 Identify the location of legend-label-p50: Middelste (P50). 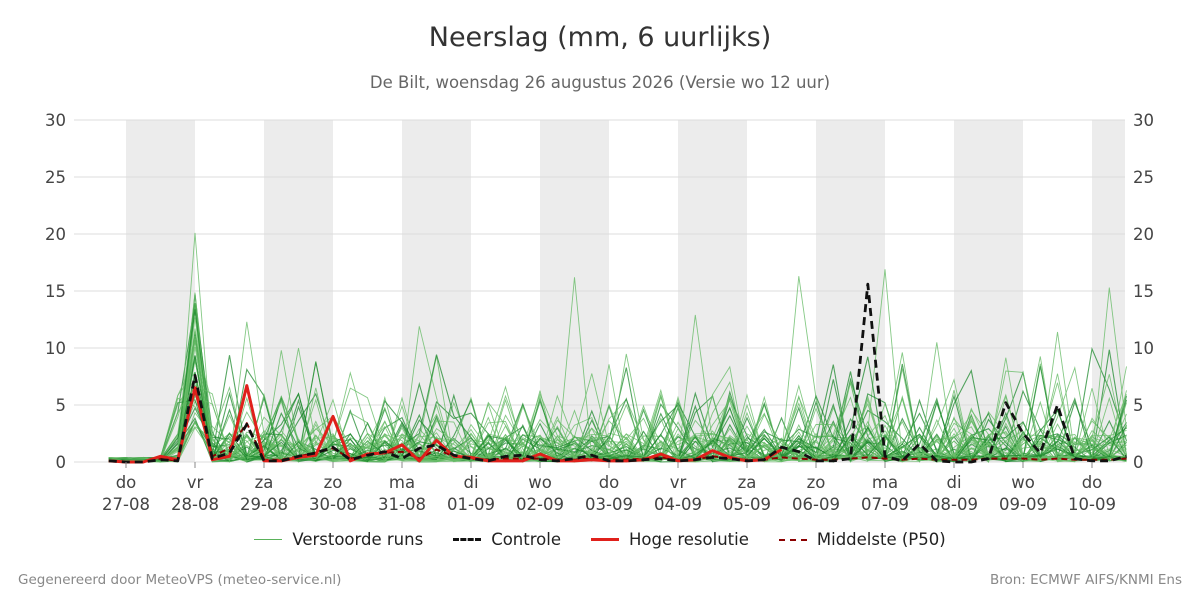
(881, 539).